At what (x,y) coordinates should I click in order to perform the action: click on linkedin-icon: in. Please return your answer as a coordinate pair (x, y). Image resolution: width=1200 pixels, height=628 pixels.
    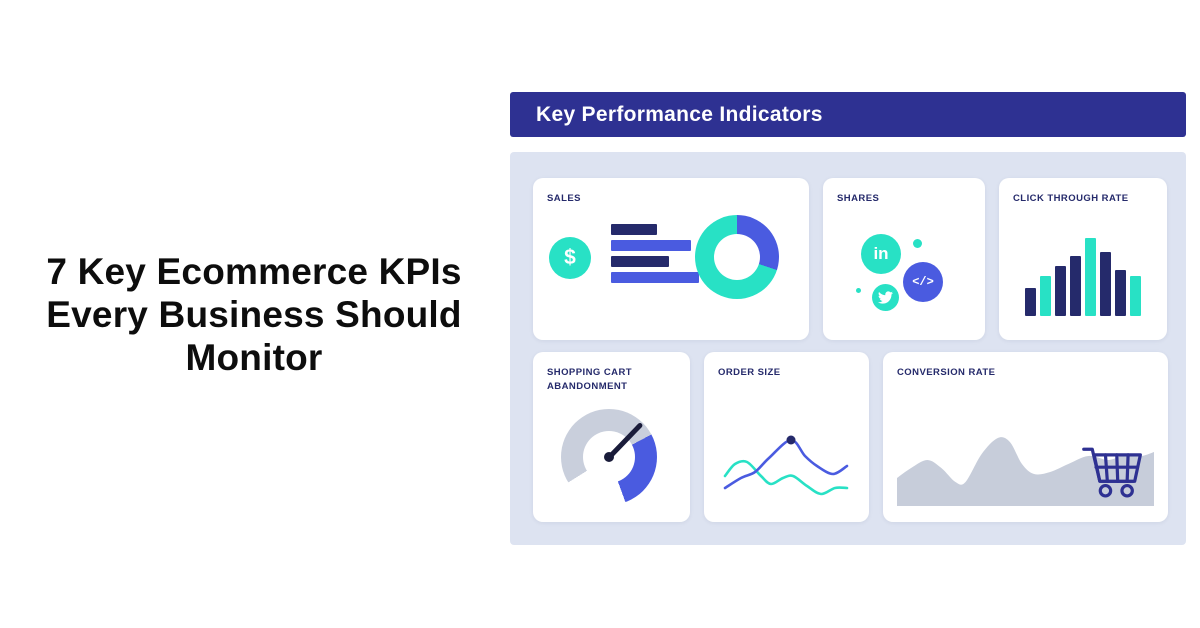
    Looking at the image, I should click on (881, 254).